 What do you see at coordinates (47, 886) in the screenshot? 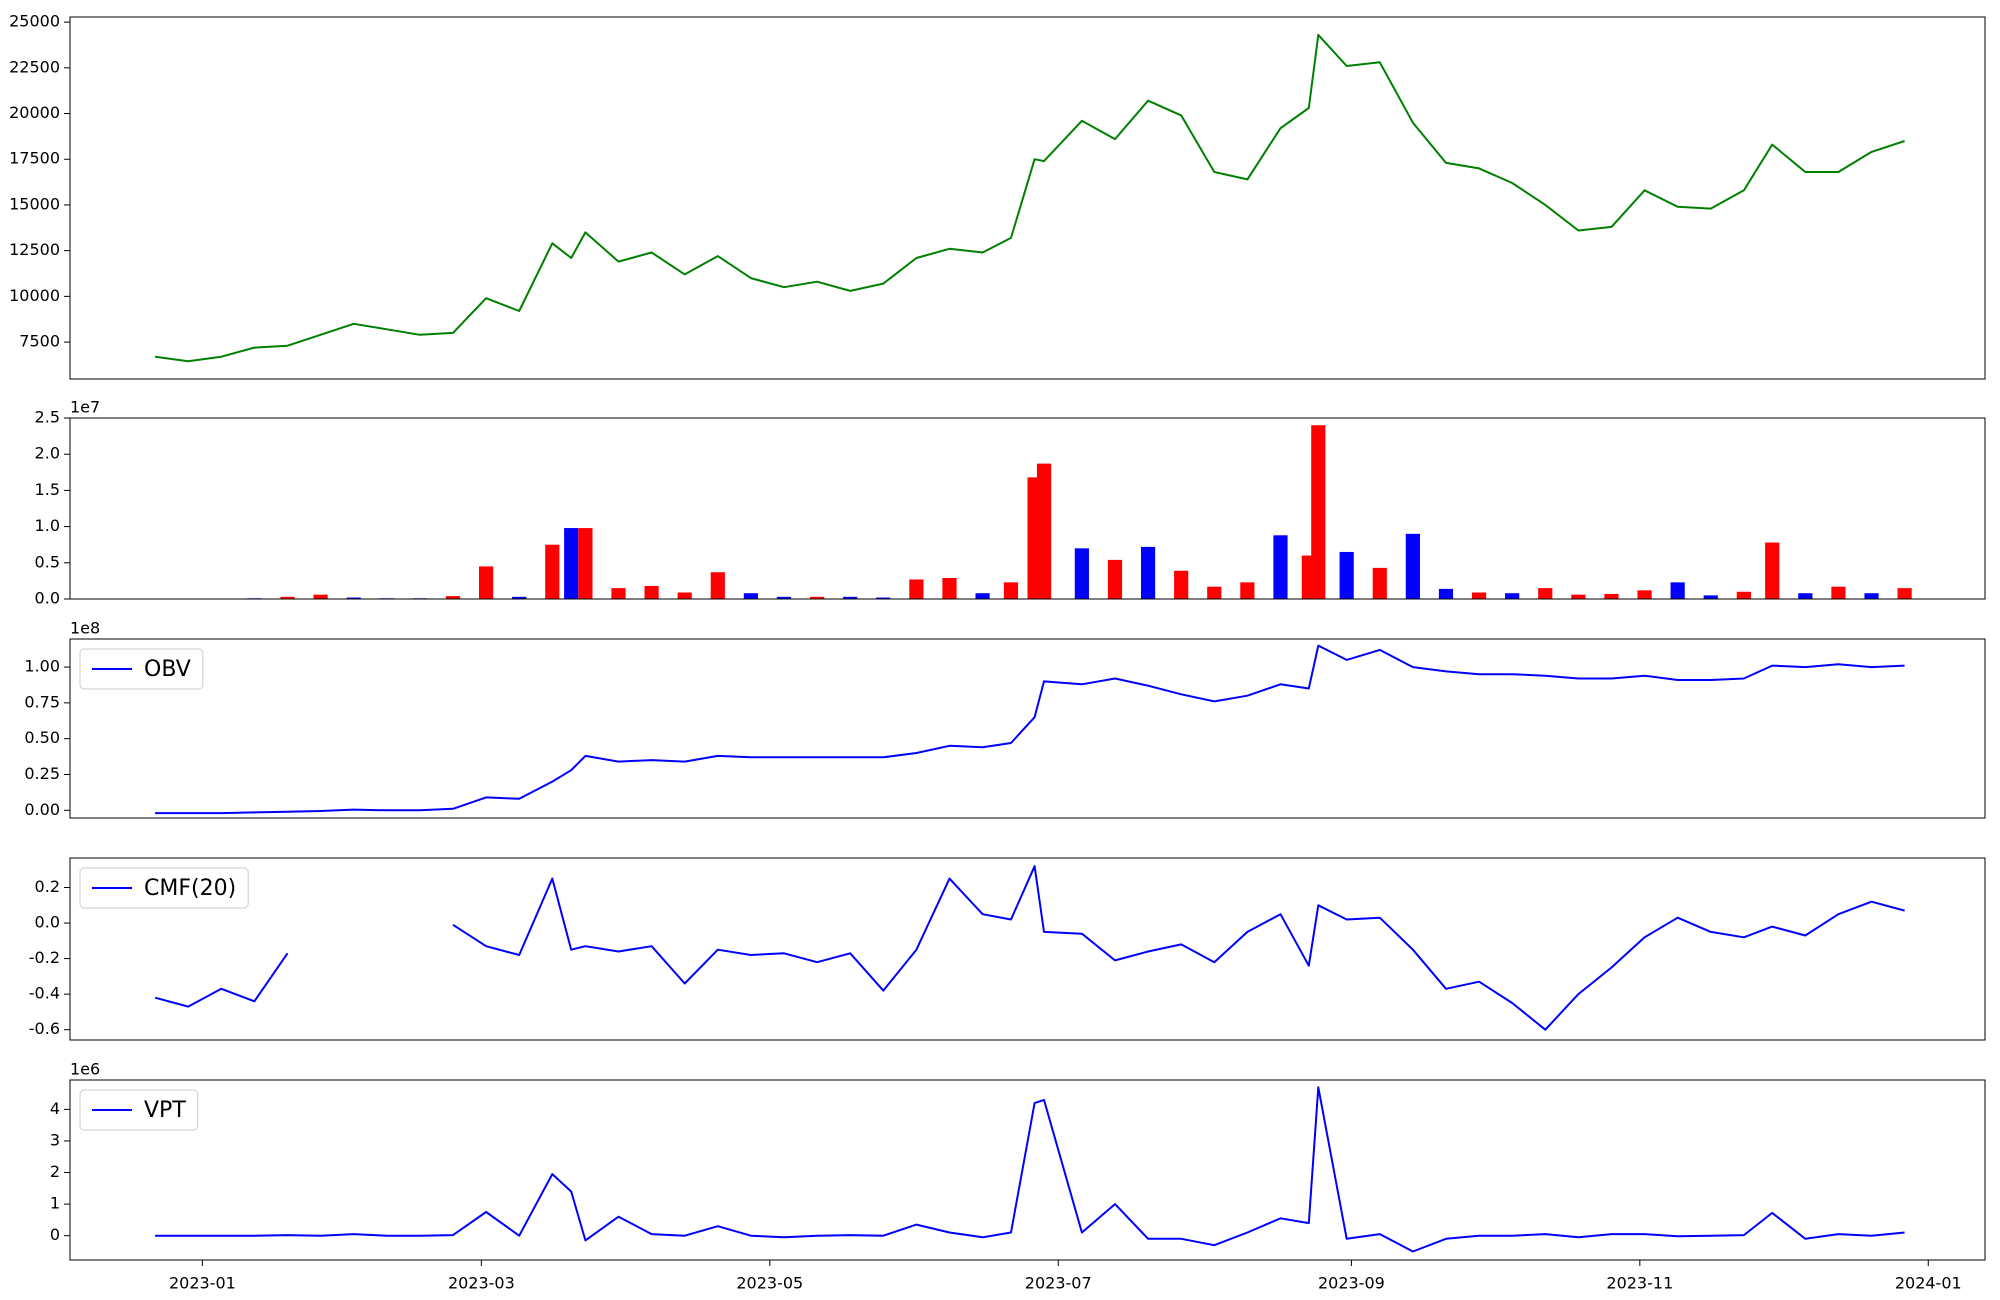
I see `y-tick-label: 0.2` at bounding box center [47, 886].